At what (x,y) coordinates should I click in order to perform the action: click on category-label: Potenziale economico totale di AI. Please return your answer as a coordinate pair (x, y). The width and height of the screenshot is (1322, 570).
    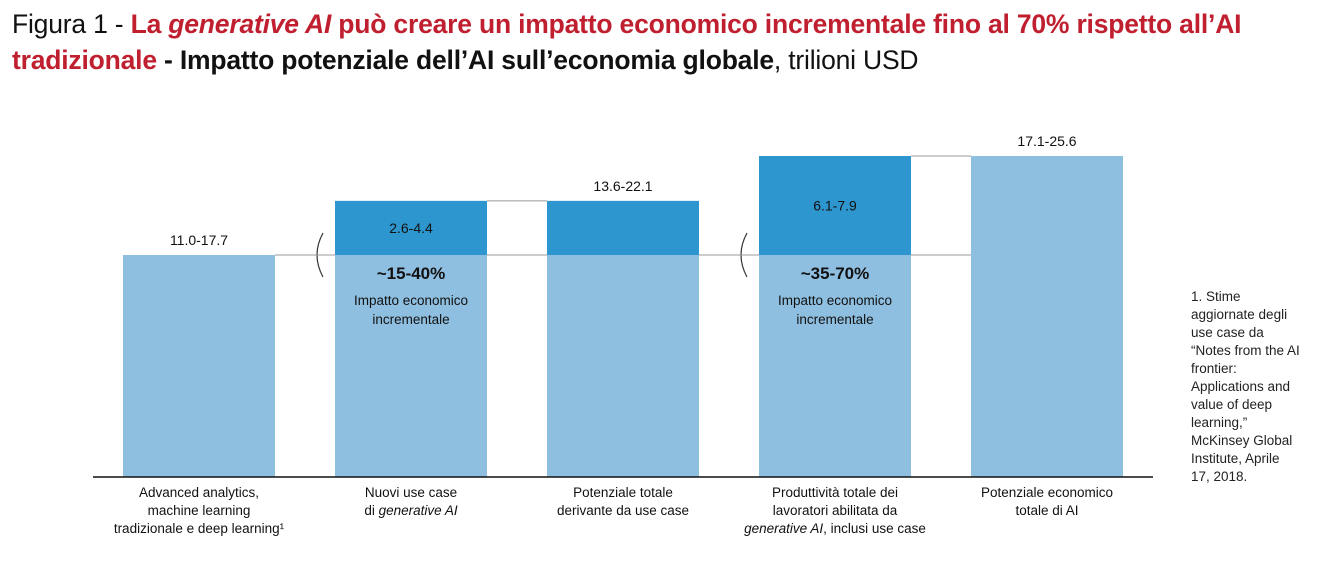
    Looking at the image, I should click on (1047, 501).